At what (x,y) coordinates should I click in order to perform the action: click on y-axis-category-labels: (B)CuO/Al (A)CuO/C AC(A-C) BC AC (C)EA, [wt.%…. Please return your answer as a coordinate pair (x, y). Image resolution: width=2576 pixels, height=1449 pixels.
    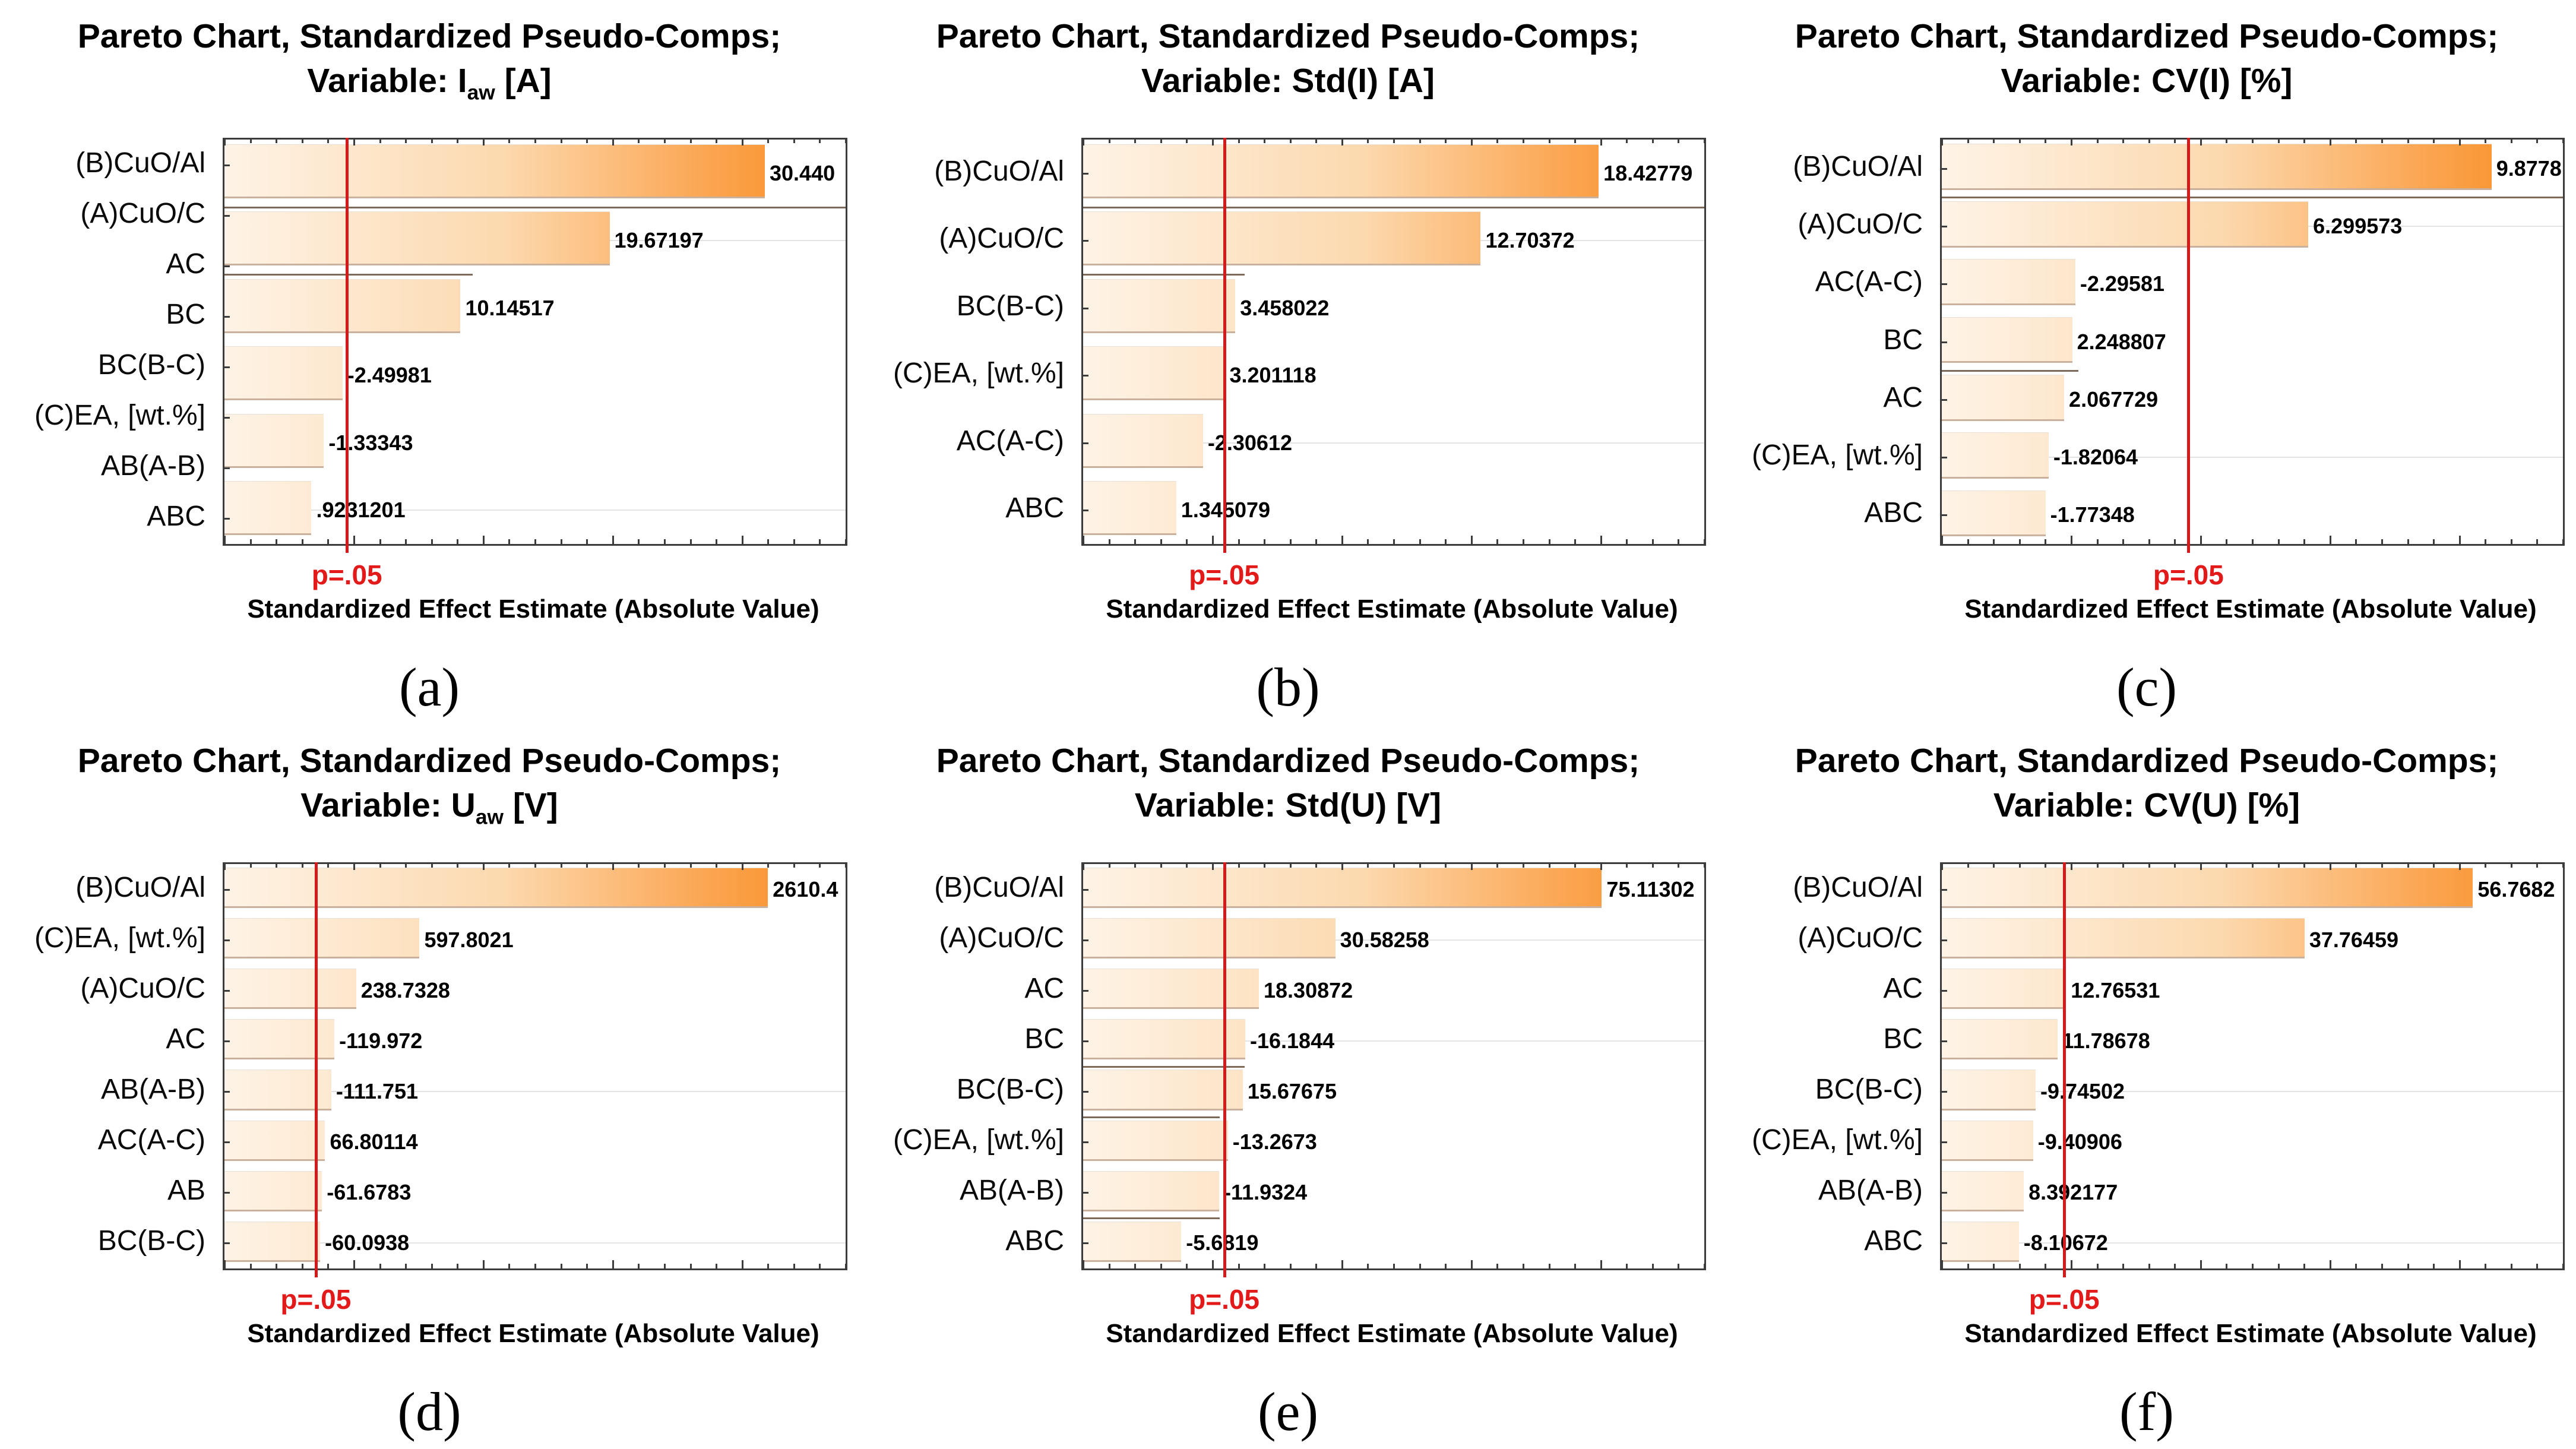
    Looking at the image, I should click on (1824, 340).